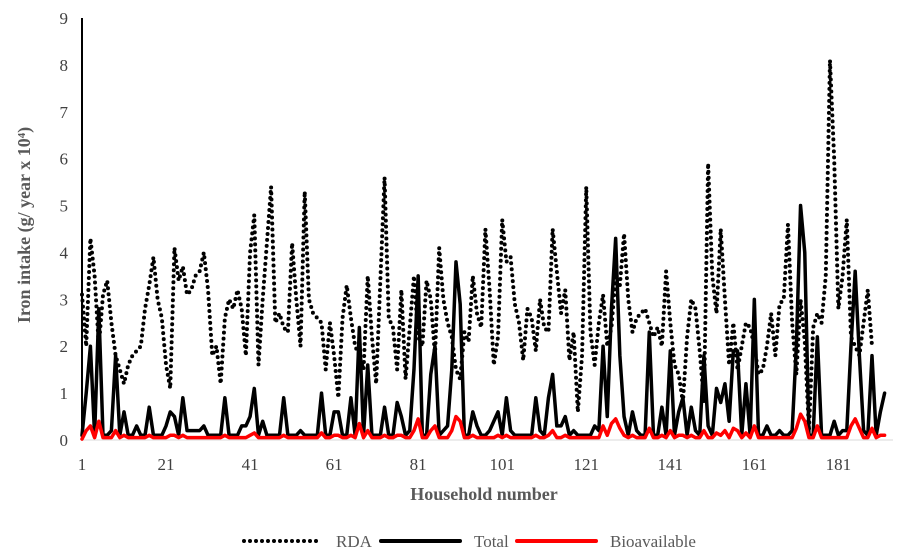  Describe the element at coordinates (671, 464) in the screenshot. I see `x-tick-label: 141` at that location.